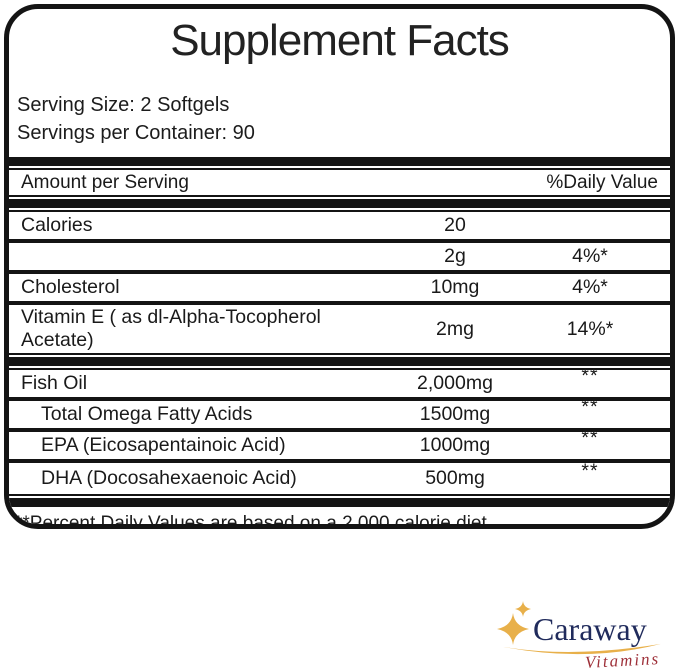 Image resolution: width=679 pixels, height=671 pixels. I want to click on nutrient-dv: 14%*, so click(590, 328).